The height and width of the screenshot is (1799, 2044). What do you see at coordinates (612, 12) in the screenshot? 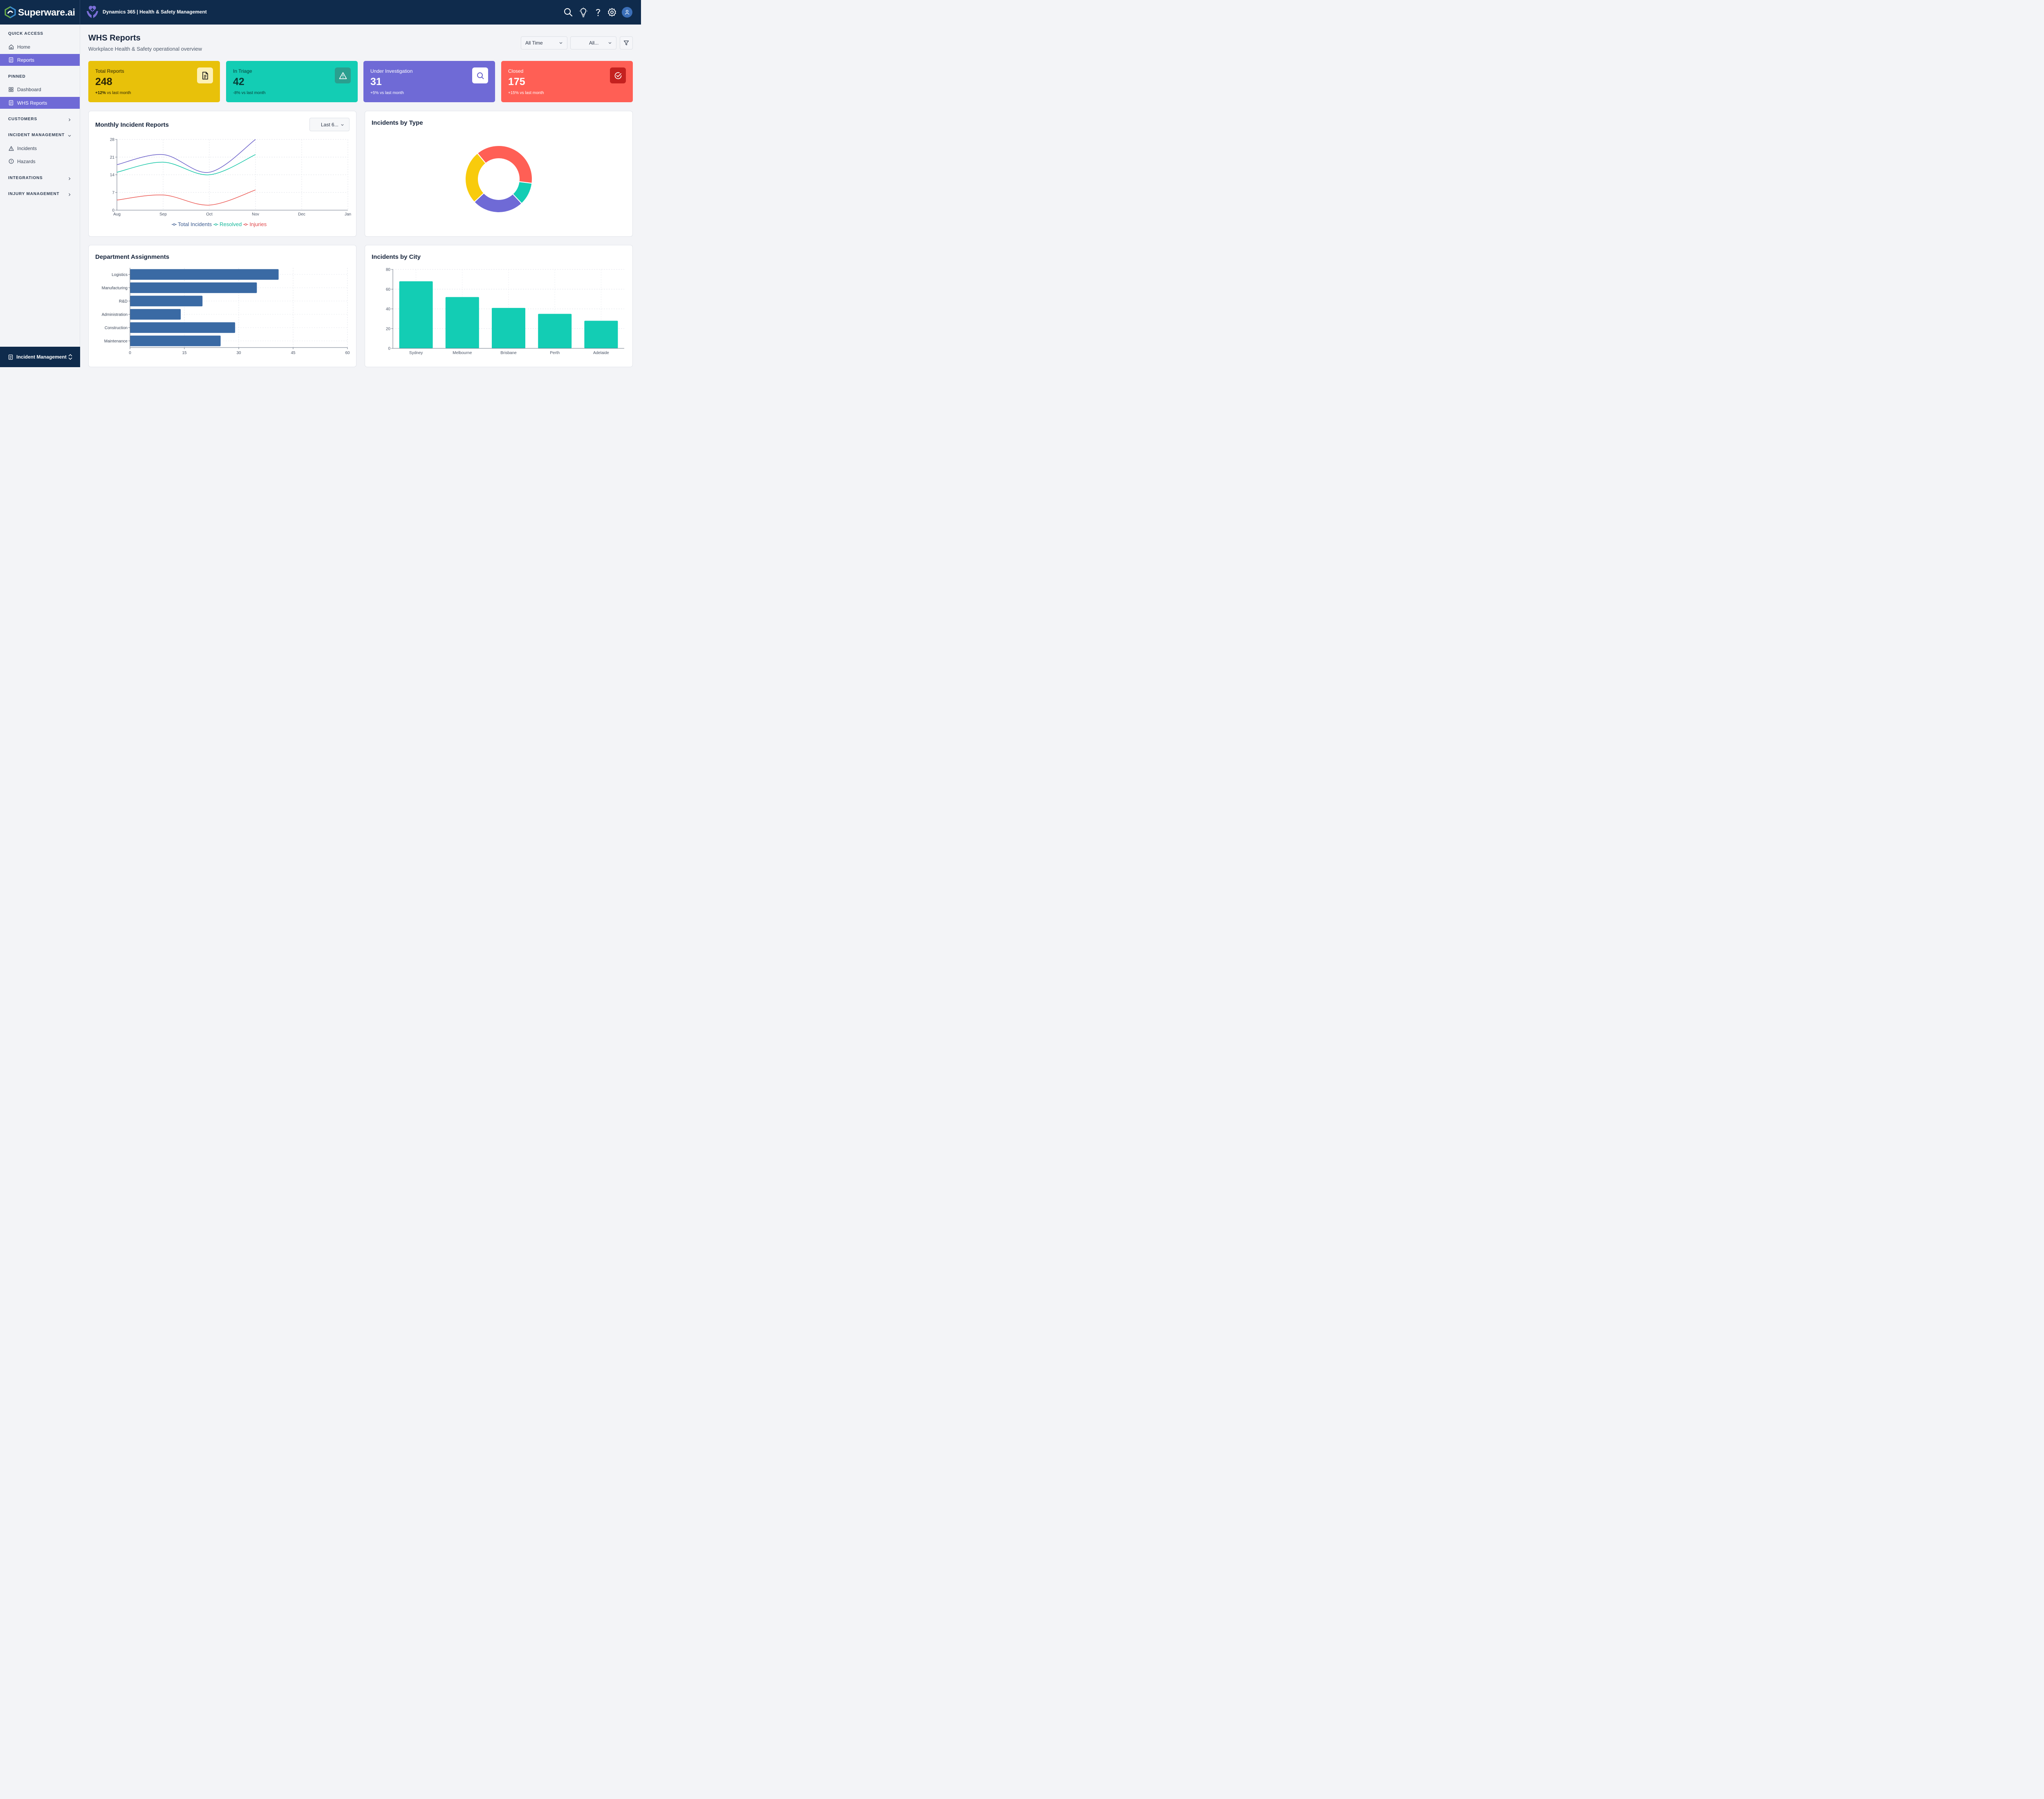
I see `settings-icon` at bounding box center [612, 12].